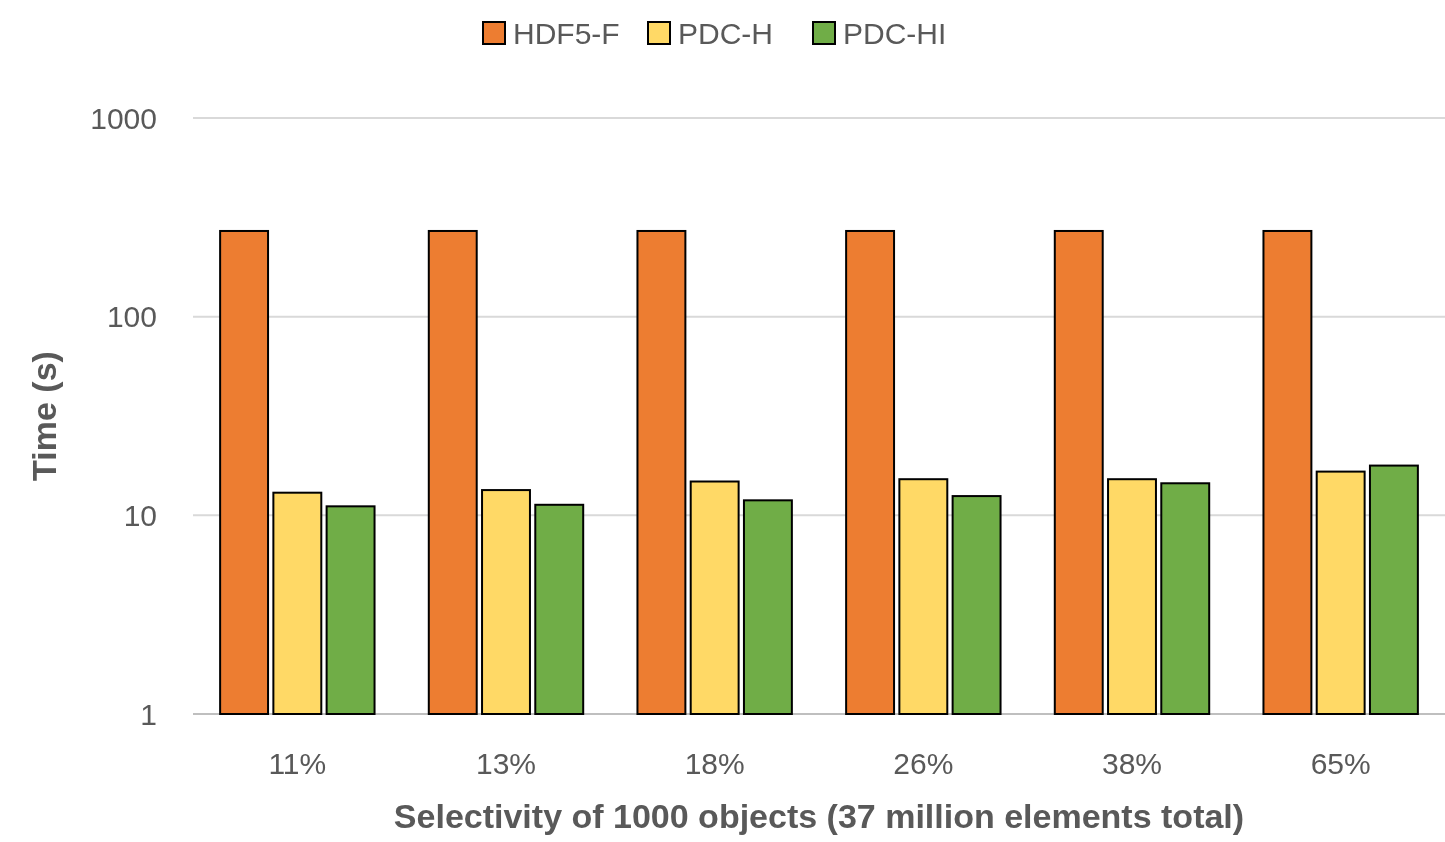  I want to click on y-axis-title: Time (s), so click(44, 416).